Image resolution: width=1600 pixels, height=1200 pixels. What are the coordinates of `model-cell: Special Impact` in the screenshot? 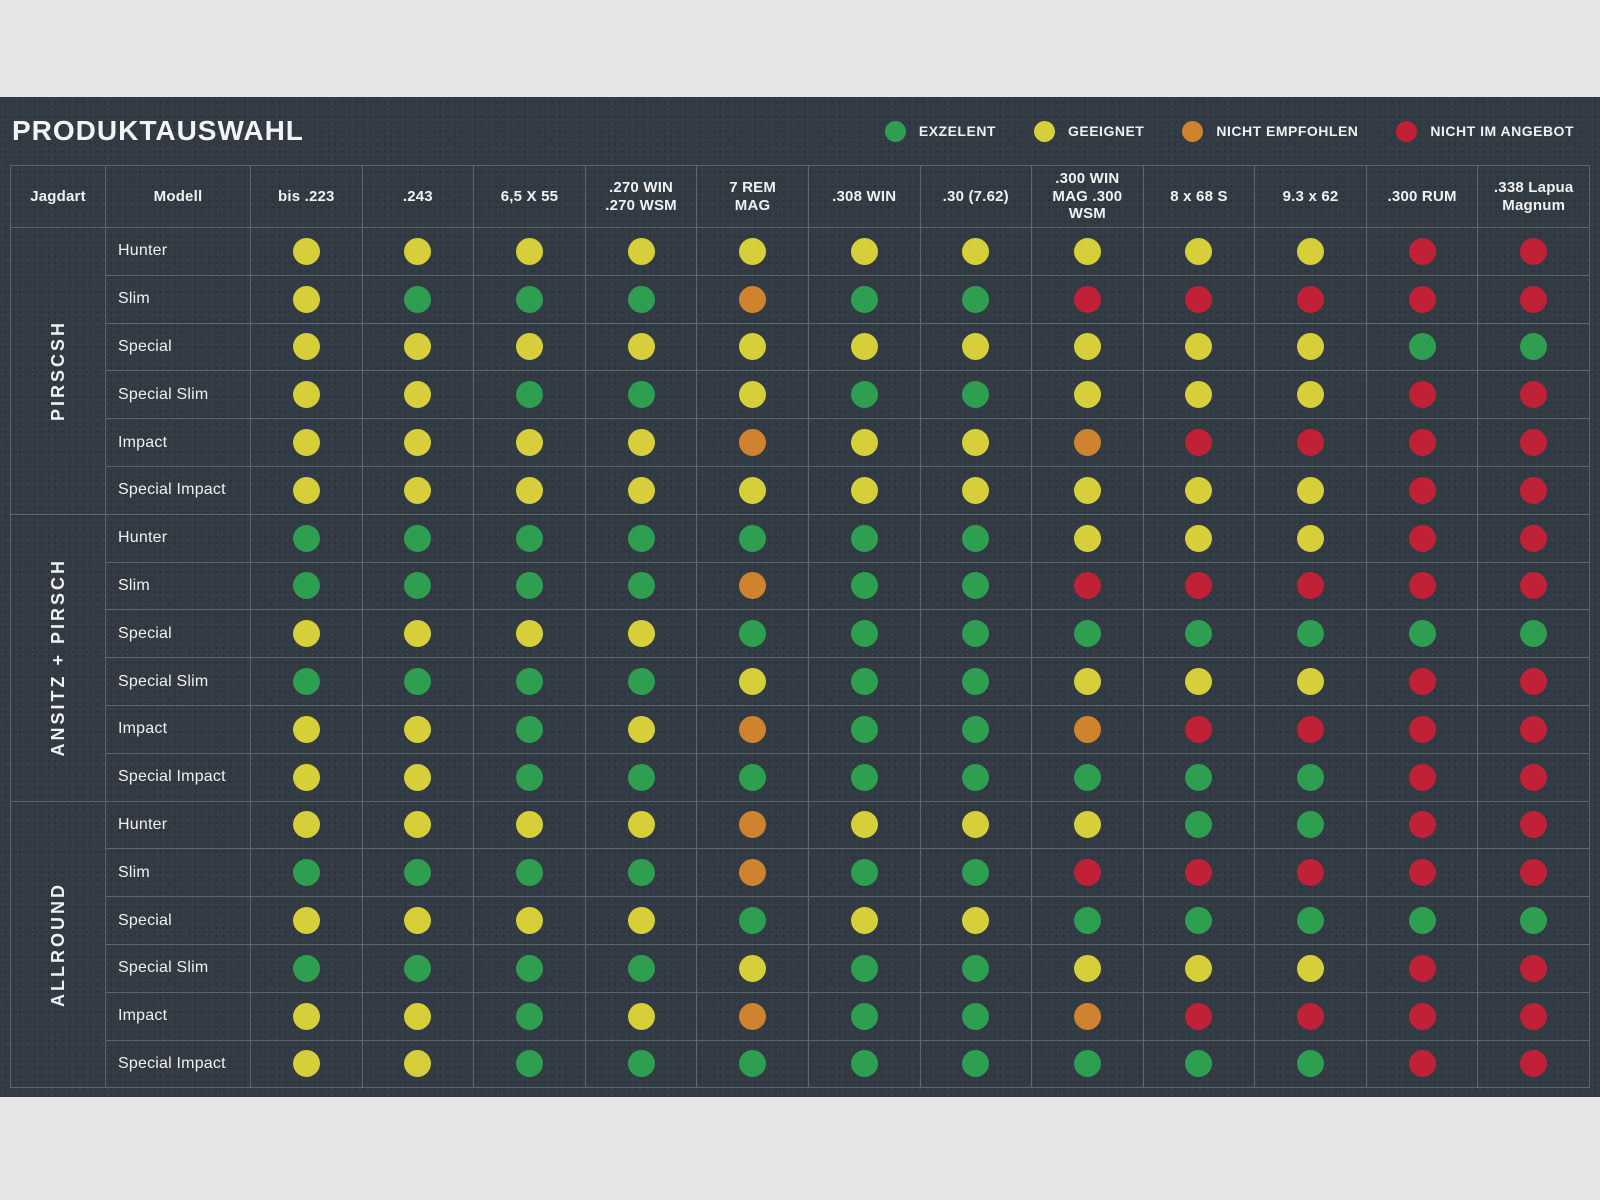 It's located at (178, 777).